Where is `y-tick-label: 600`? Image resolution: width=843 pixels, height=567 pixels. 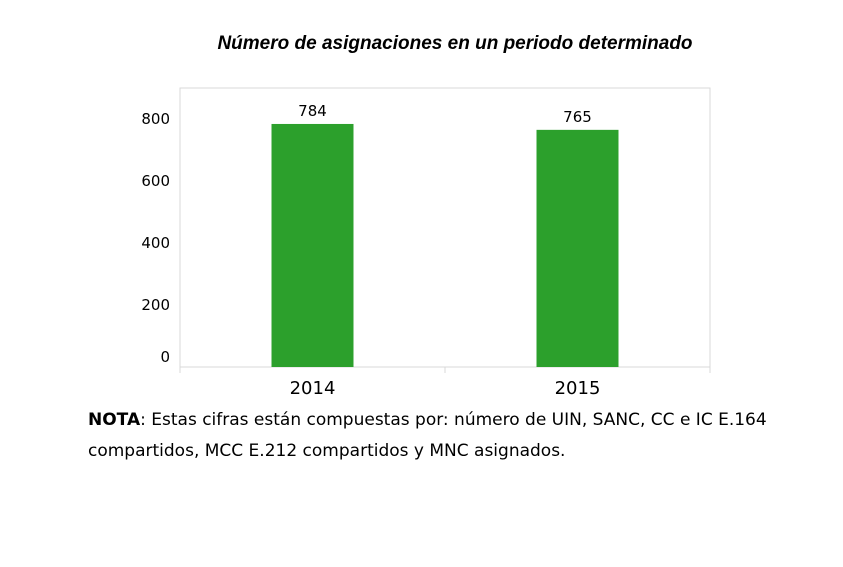
y-tick-label: 600 is located at coordinates (155, 181).